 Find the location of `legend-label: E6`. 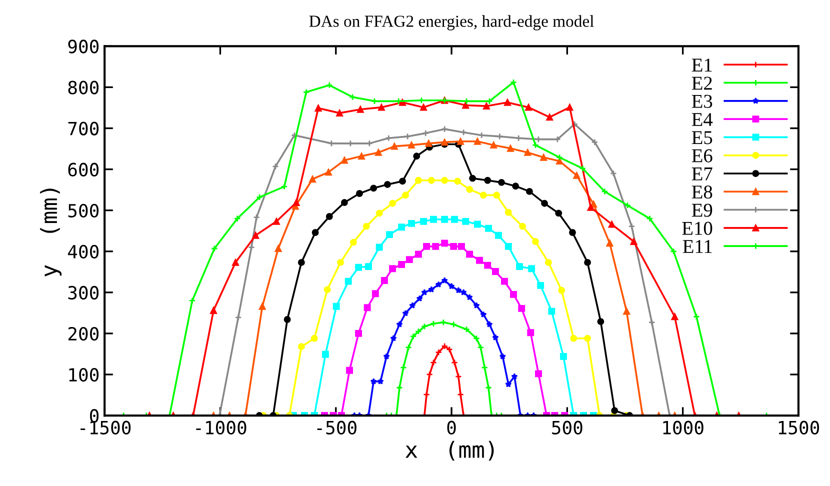

legend-label: E6 is located at coordinates (702, 155).